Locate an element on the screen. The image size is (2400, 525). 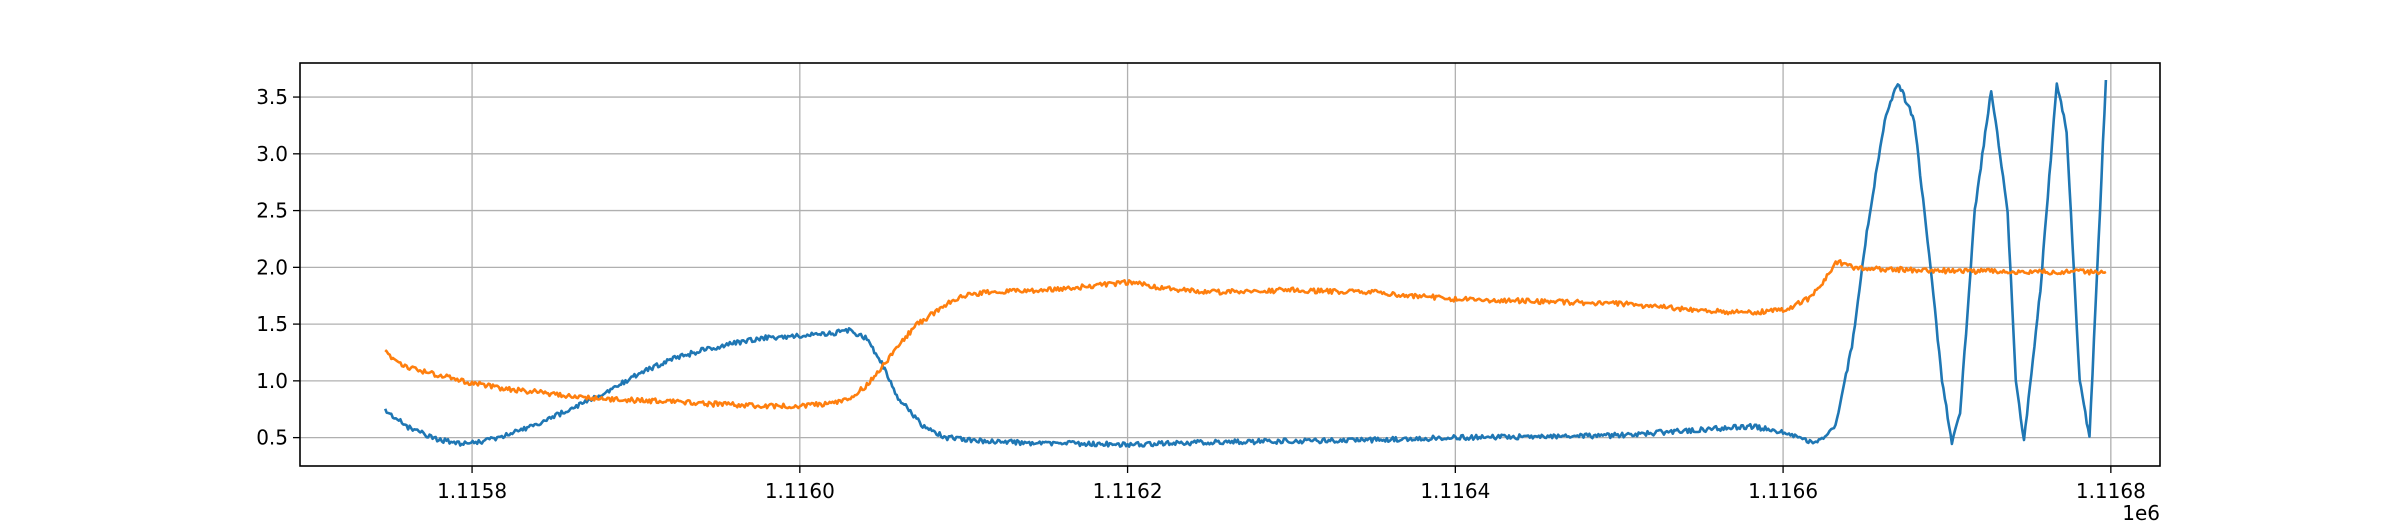
x-tick-label: 1.1162 is located at coordinates (1128, 491).